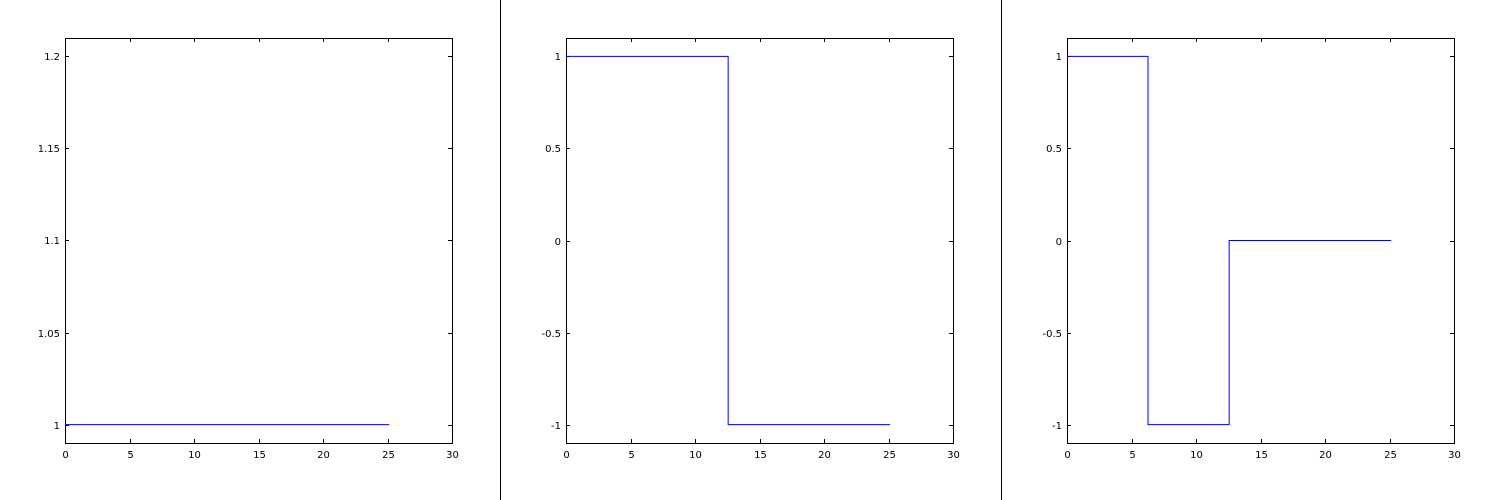  Describe the element at coordinates (52, 241) in the screenshot. I see `y-tick-label: 1.1` at that location.